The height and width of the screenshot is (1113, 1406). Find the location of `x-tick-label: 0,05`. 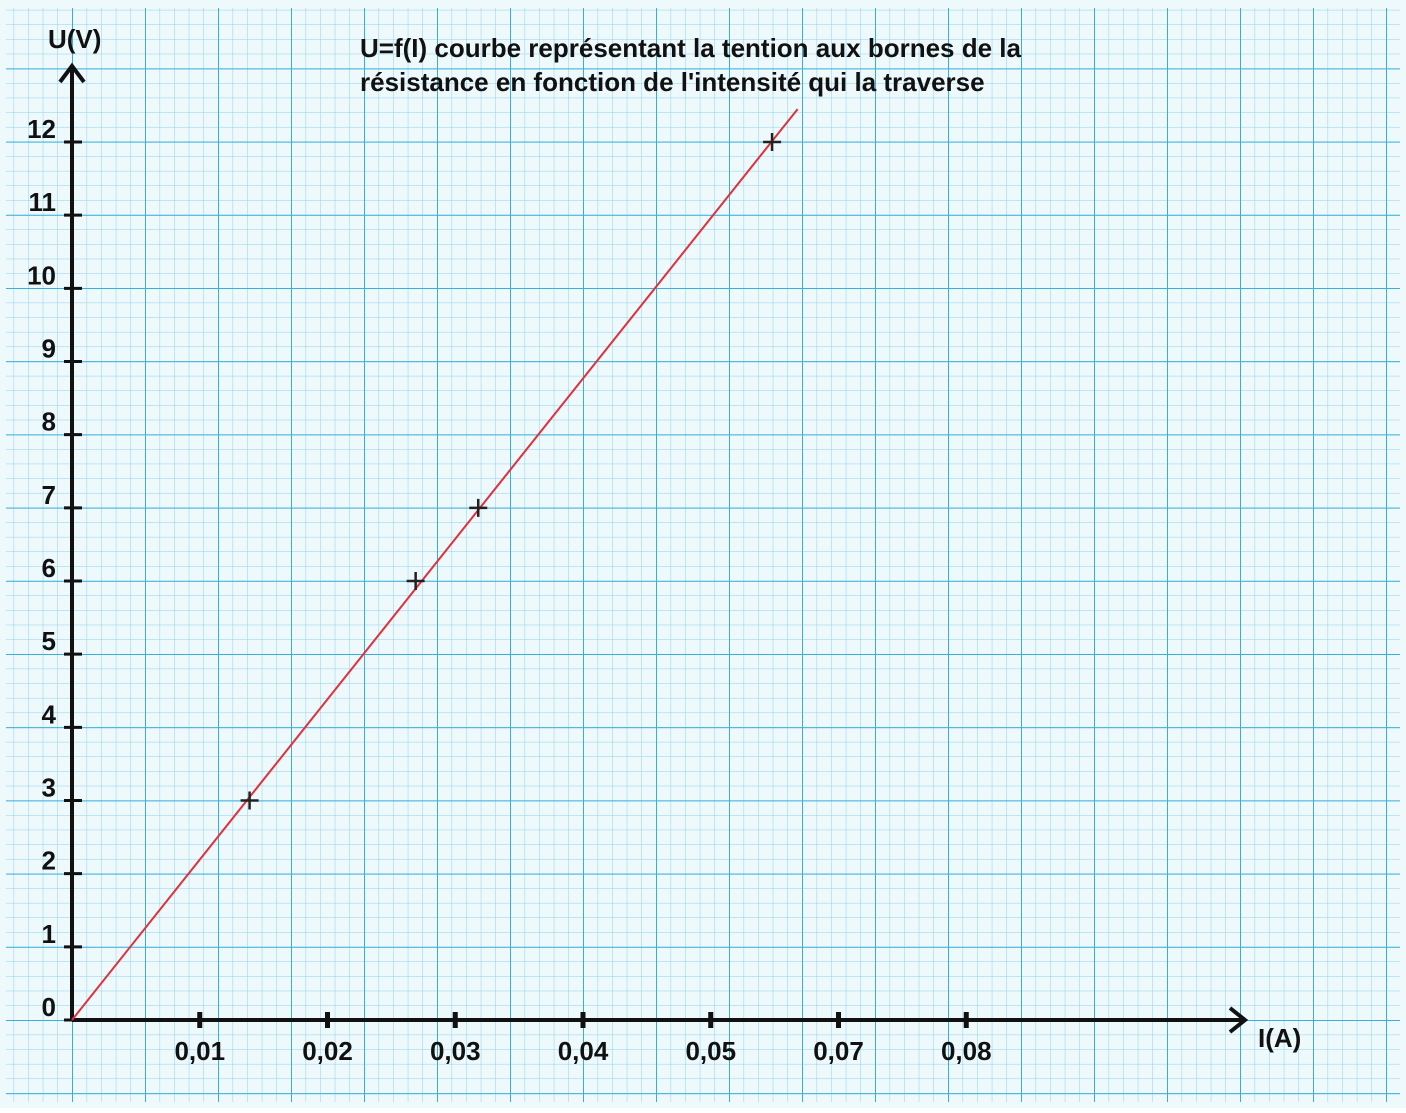

x-tick-label: 0,05 is located at coordinates (710, 1051).